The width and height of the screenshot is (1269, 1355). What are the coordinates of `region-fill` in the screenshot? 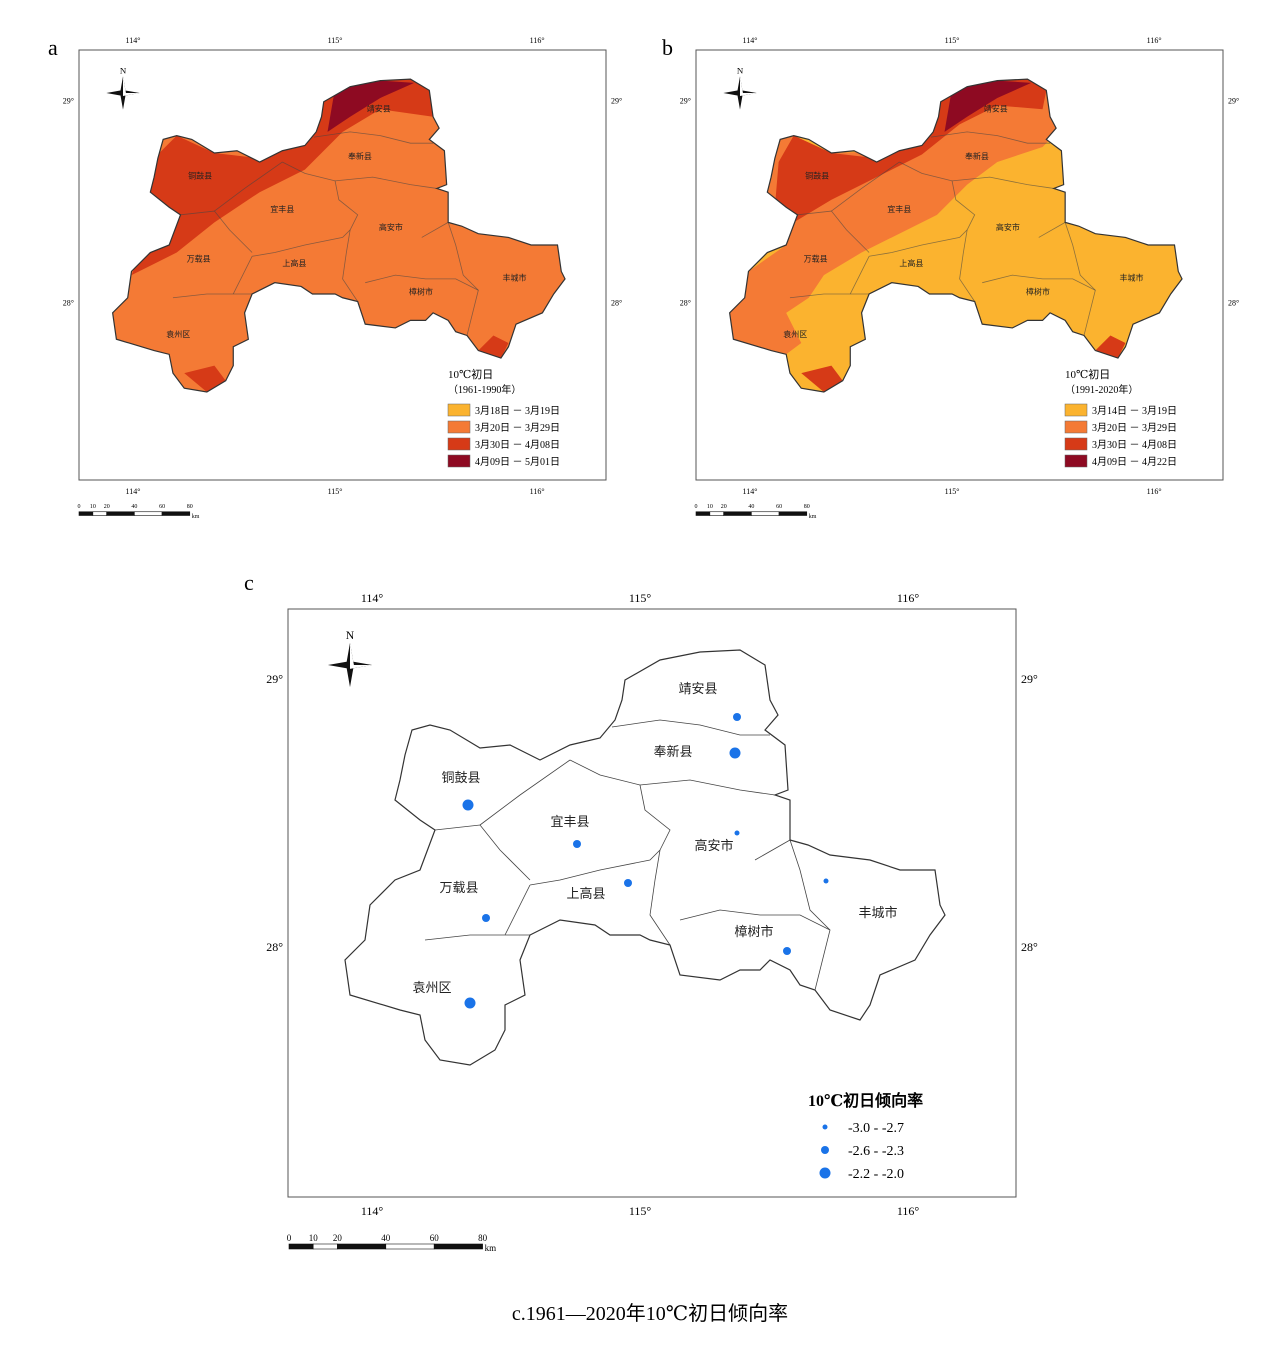 It's located at (645, 857).